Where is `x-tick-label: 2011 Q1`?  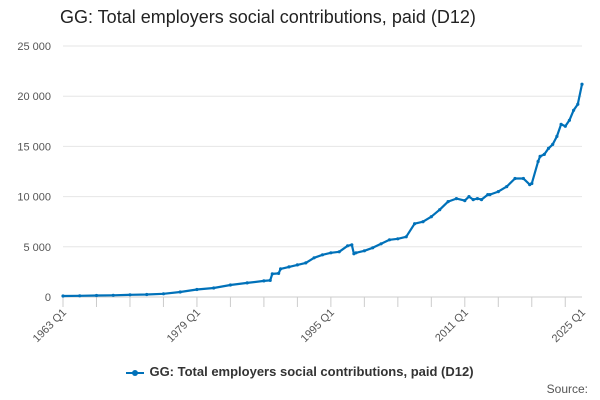
x-tick-label: 2011 Q1 is located at coordinates (452, 326).